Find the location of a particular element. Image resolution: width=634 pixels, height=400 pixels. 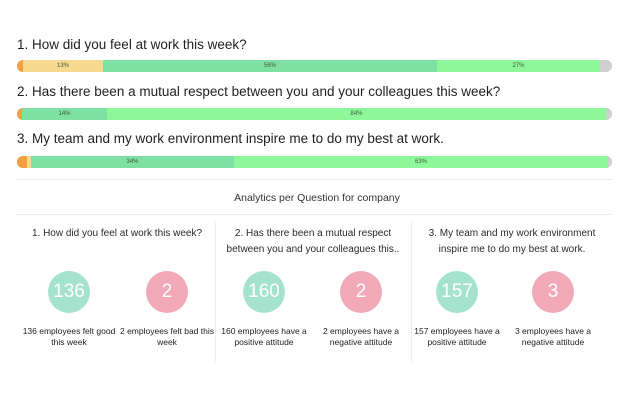

positive-count-circle: 157 is located at coordinates (457, 292).